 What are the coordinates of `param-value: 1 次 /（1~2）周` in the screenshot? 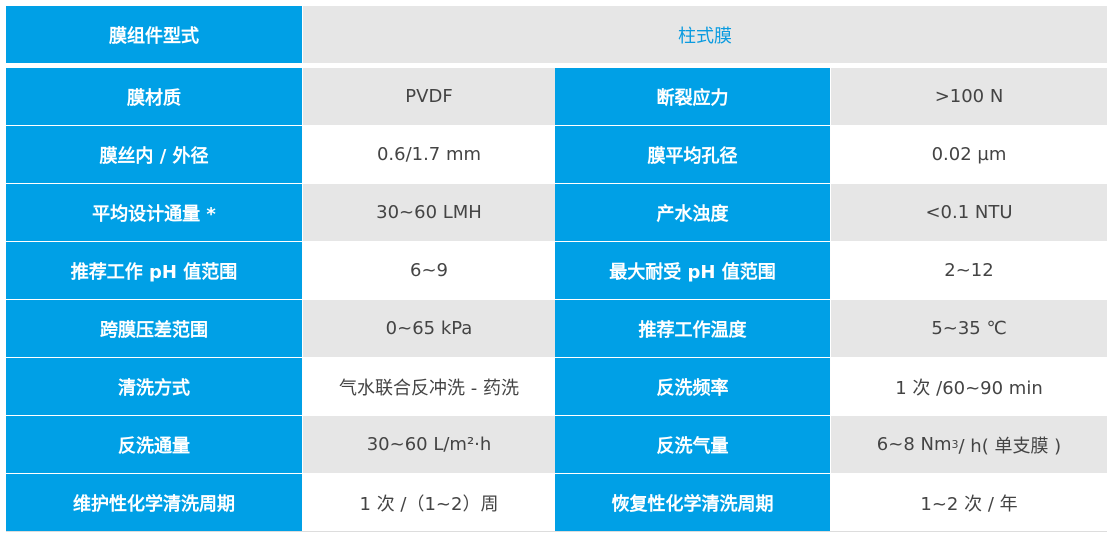 It's located at (429, 502).